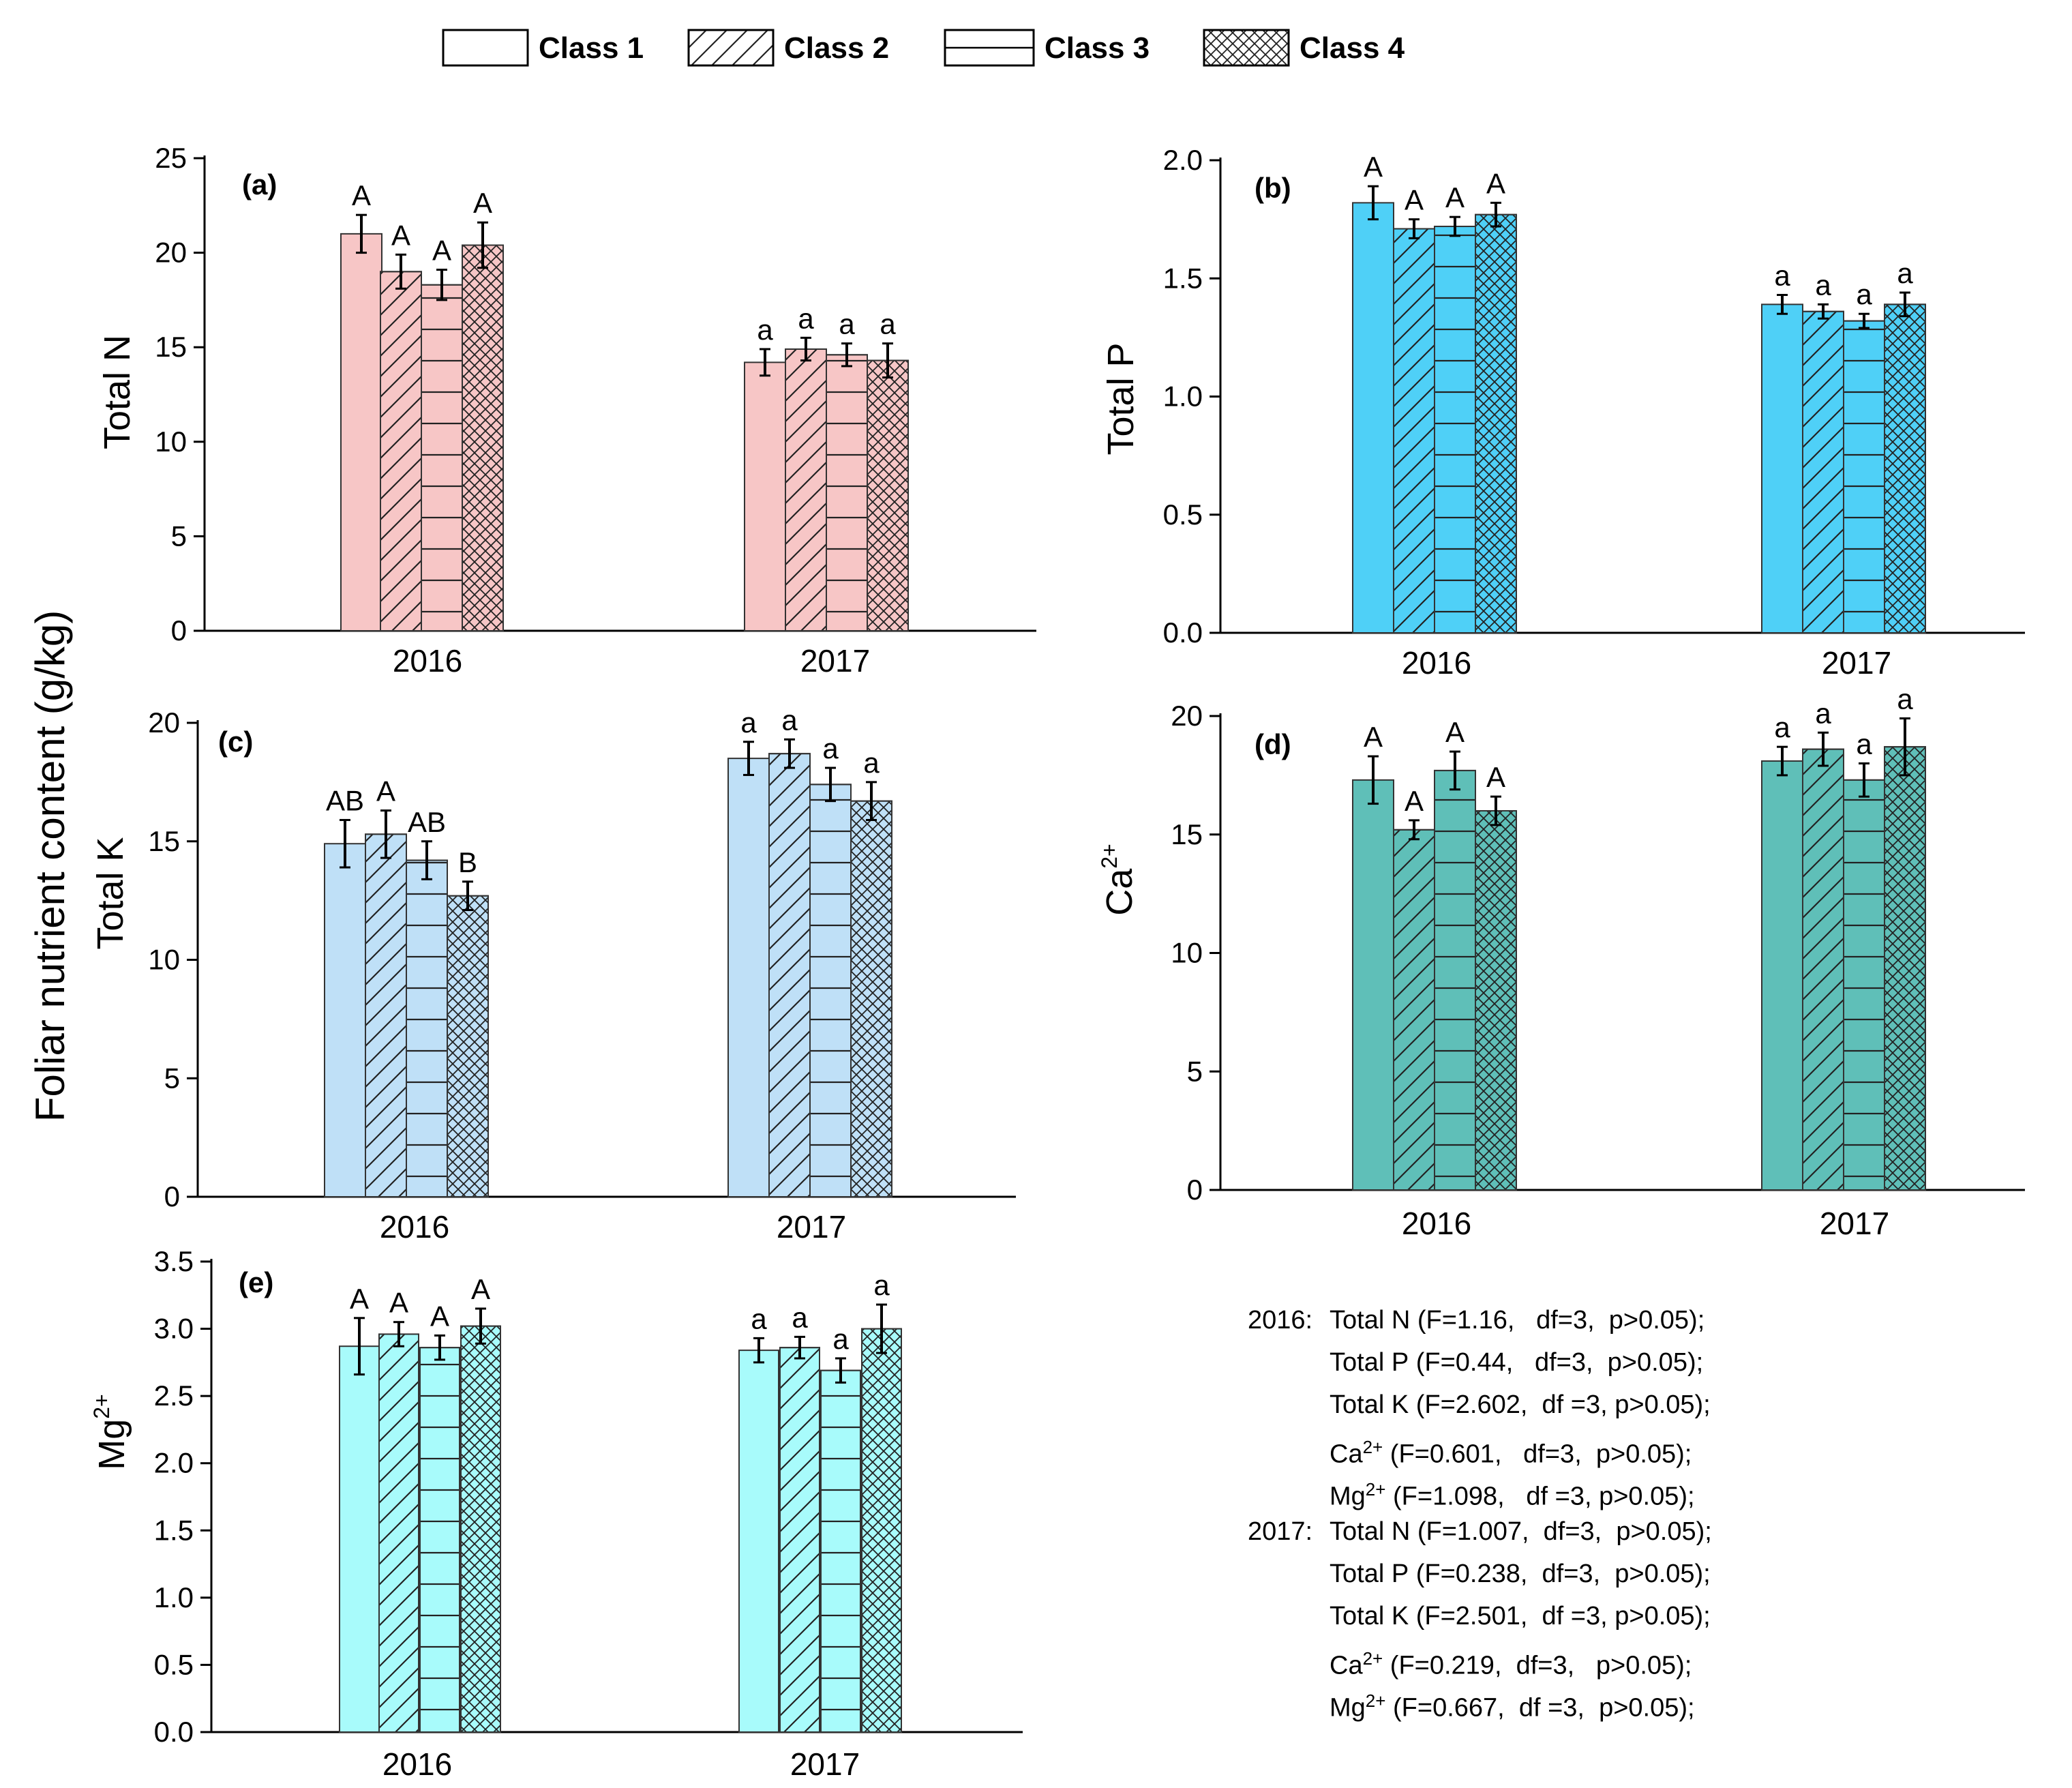  Describe the element at coordinates (1589, 1574) in the screenshot. I see `stat-line: Total P (F=0.238, df=3, p>0.05);` at that location.